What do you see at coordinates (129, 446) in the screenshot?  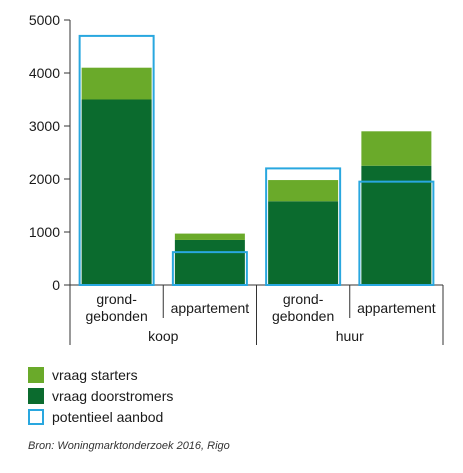 I see `source-note: Bron: Woningmarktonderzoek 2016, Rigo` at bounding box center [129, 446].